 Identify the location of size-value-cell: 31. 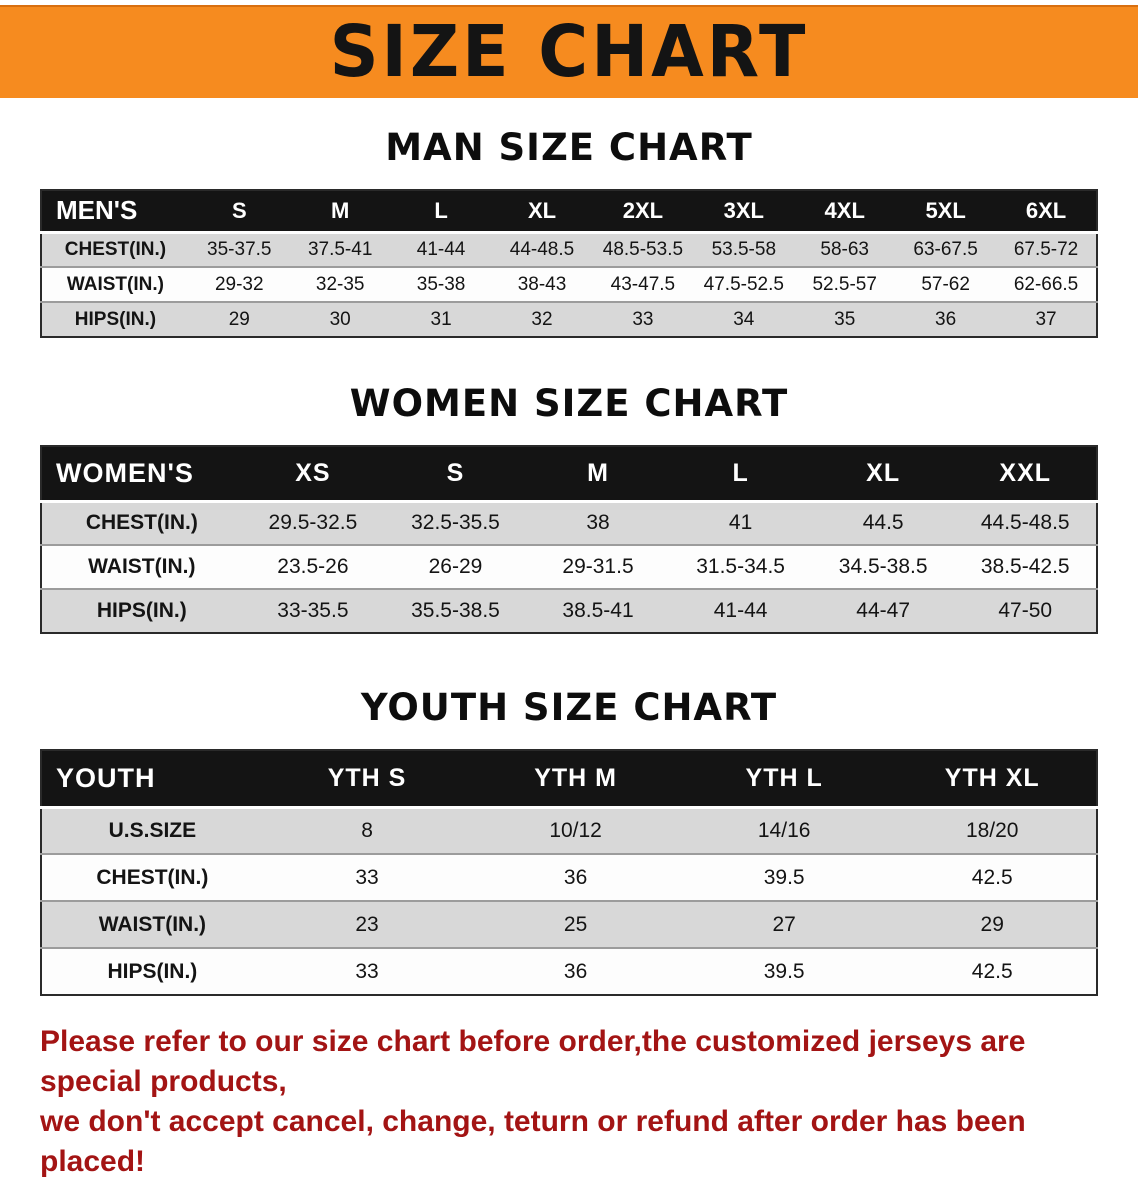
(441, 319).